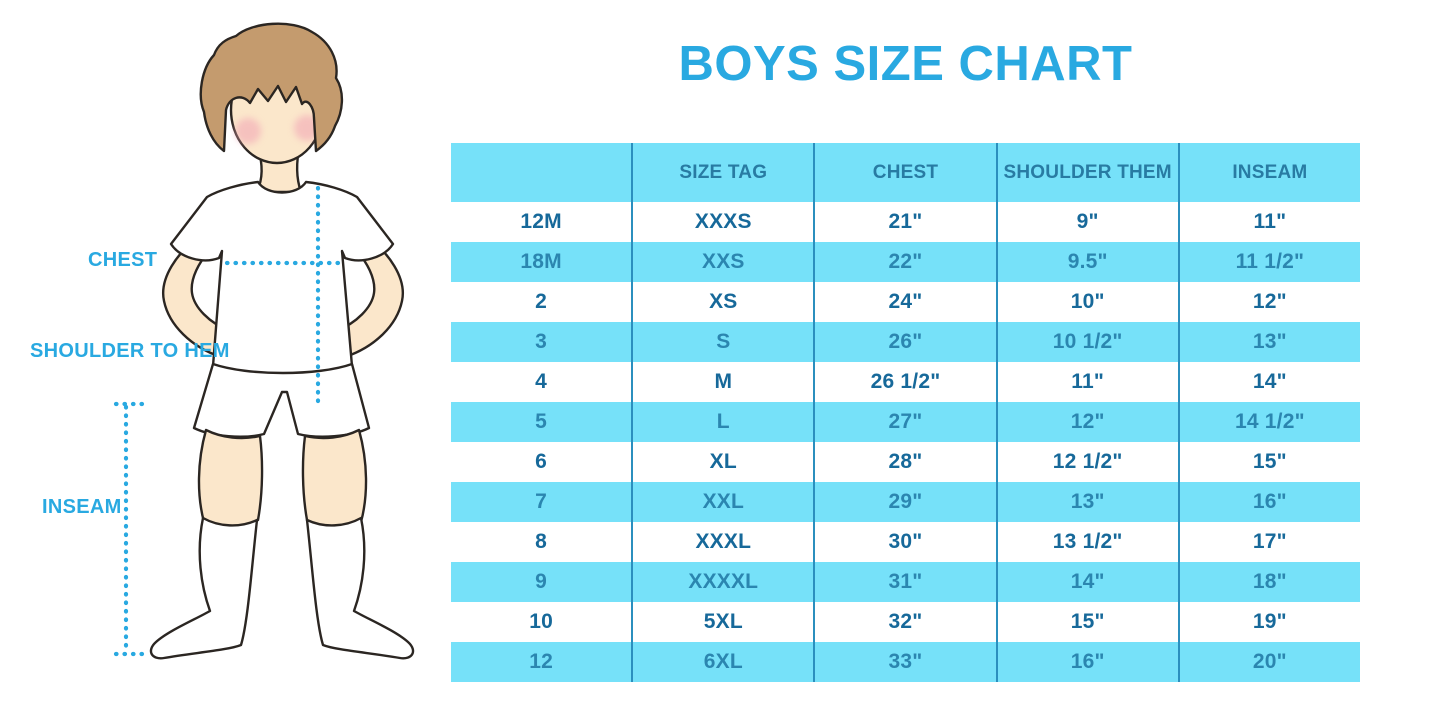  I want to click on table-cell: 30", so click(905, 542).